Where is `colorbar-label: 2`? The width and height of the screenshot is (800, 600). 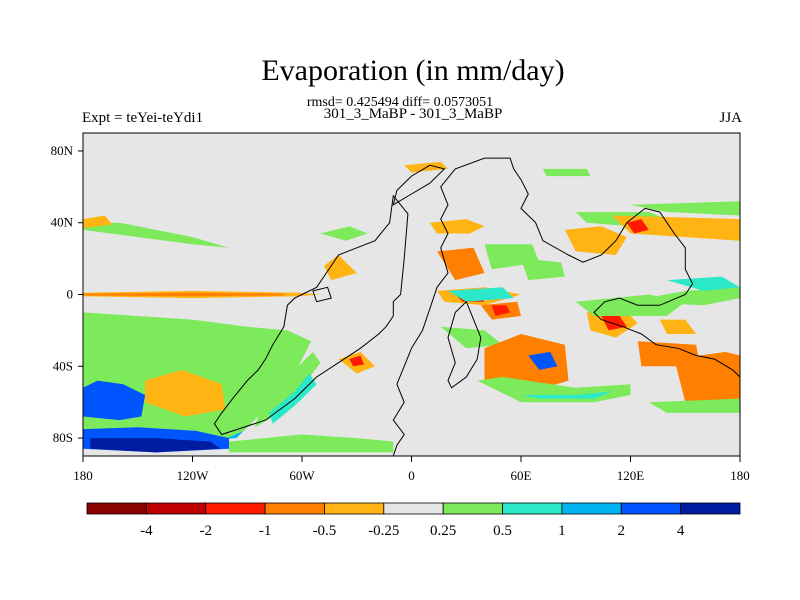 colorbar-label: 2 is located at coordinates (622, 531).